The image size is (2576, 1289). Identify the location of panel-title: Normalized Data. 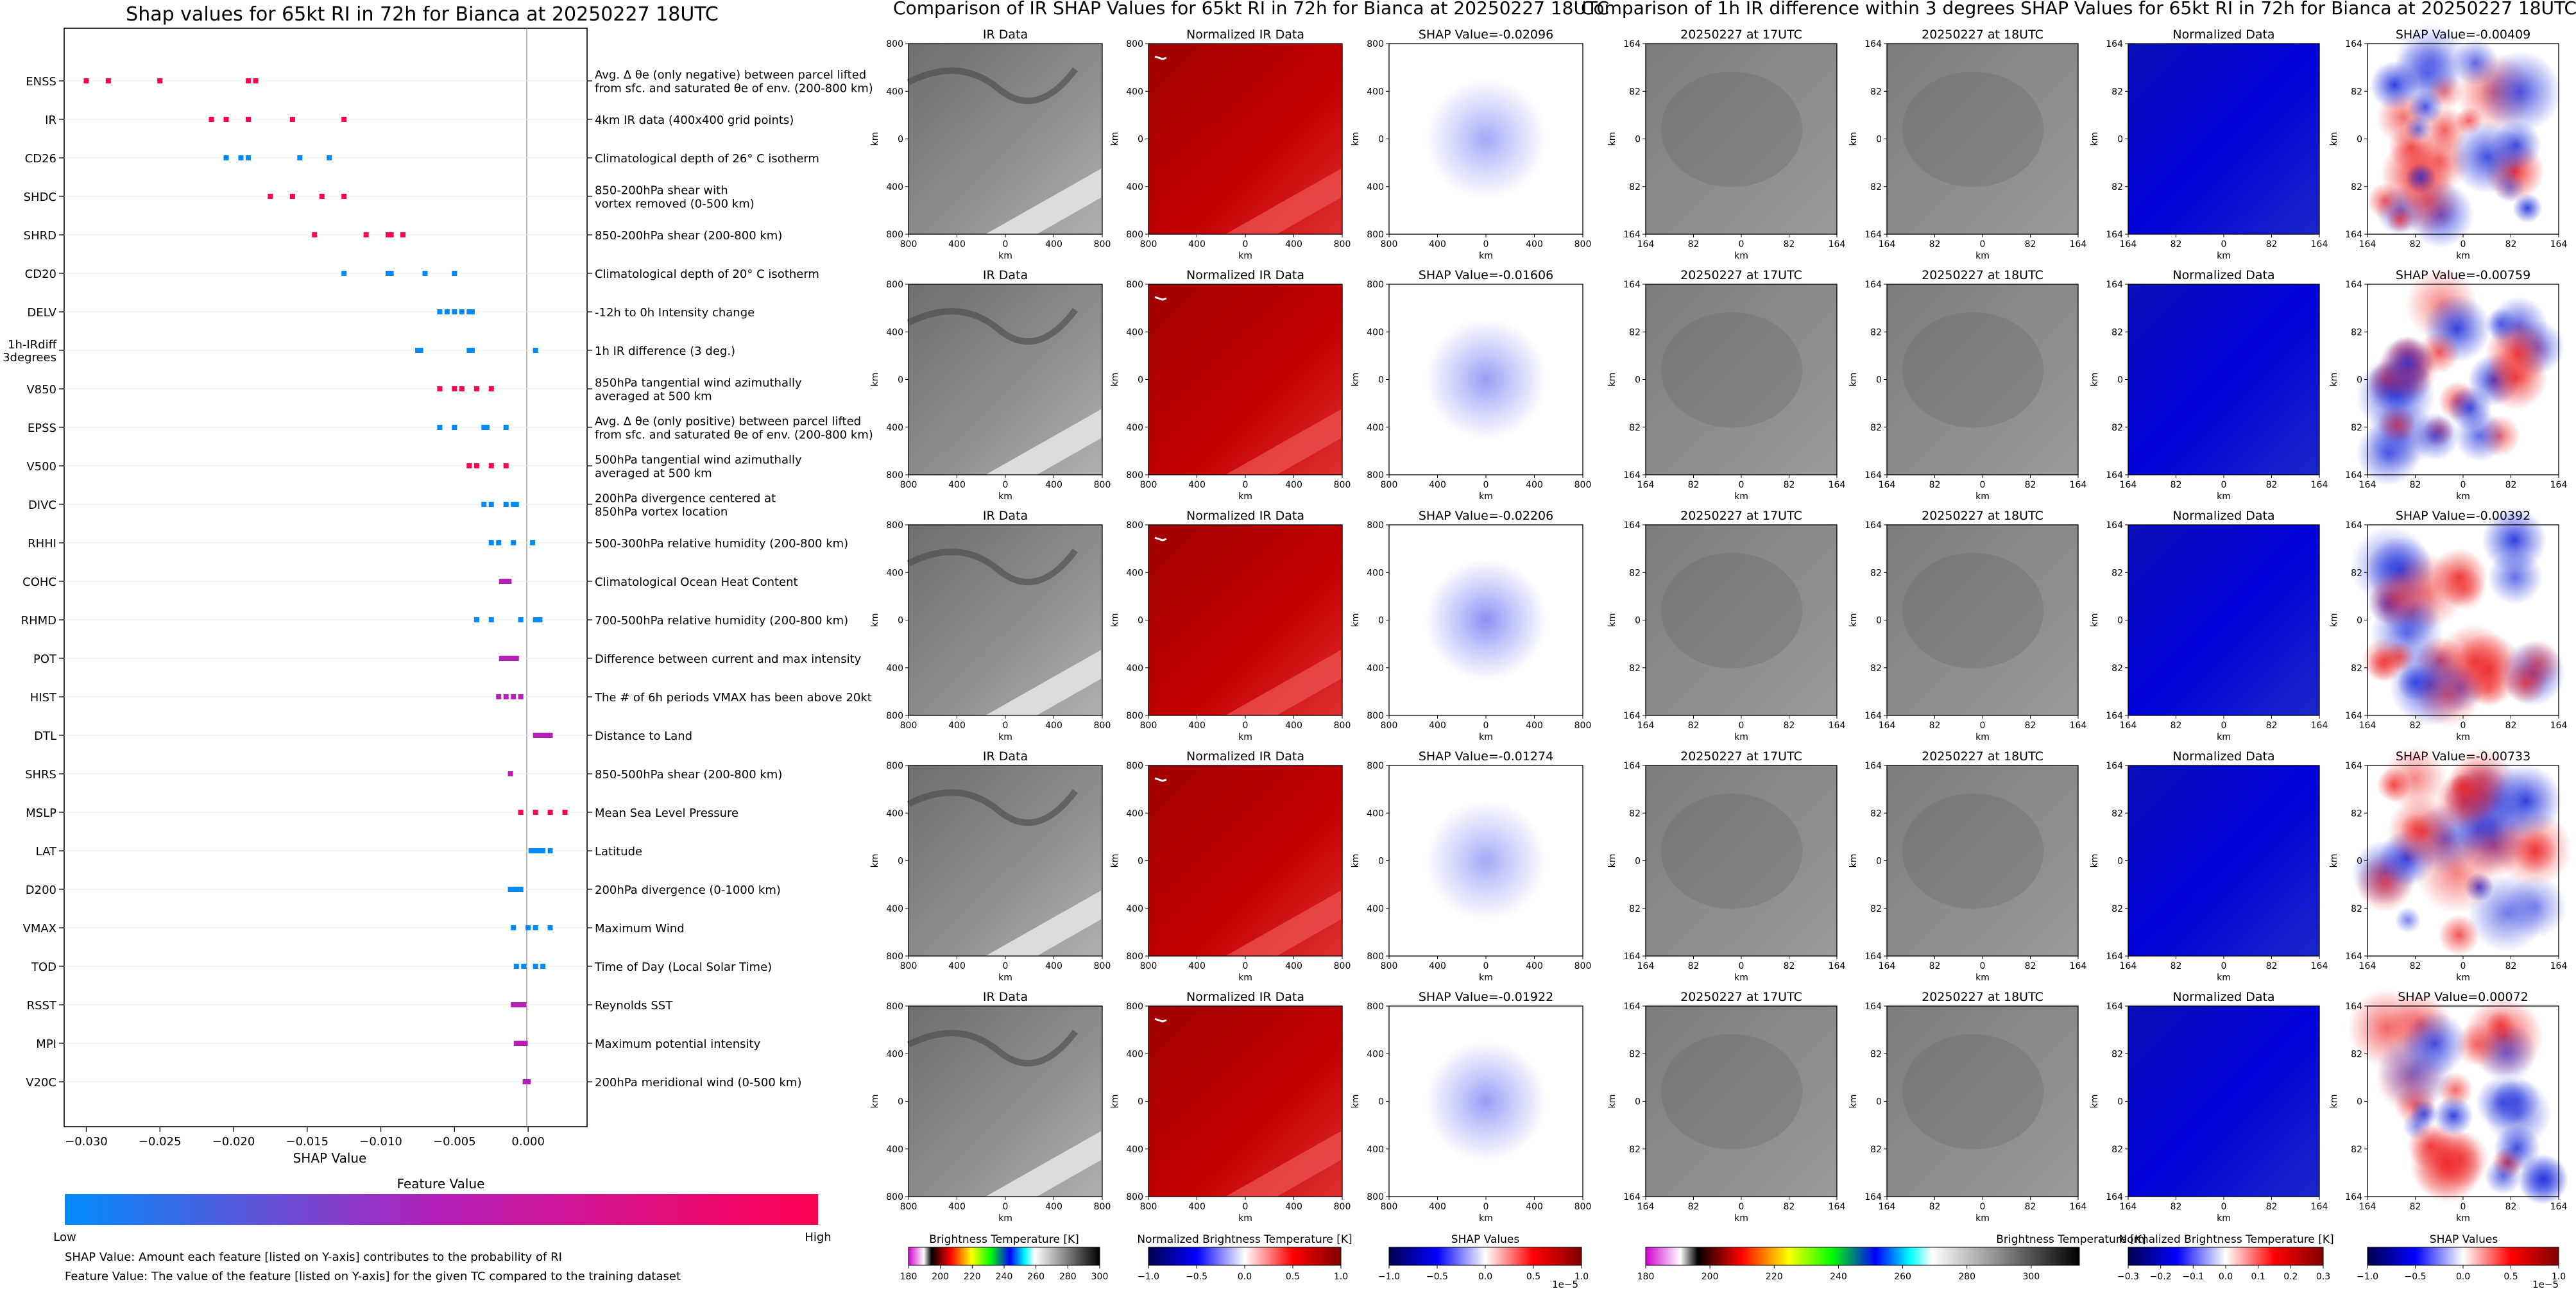
(2223, 35).